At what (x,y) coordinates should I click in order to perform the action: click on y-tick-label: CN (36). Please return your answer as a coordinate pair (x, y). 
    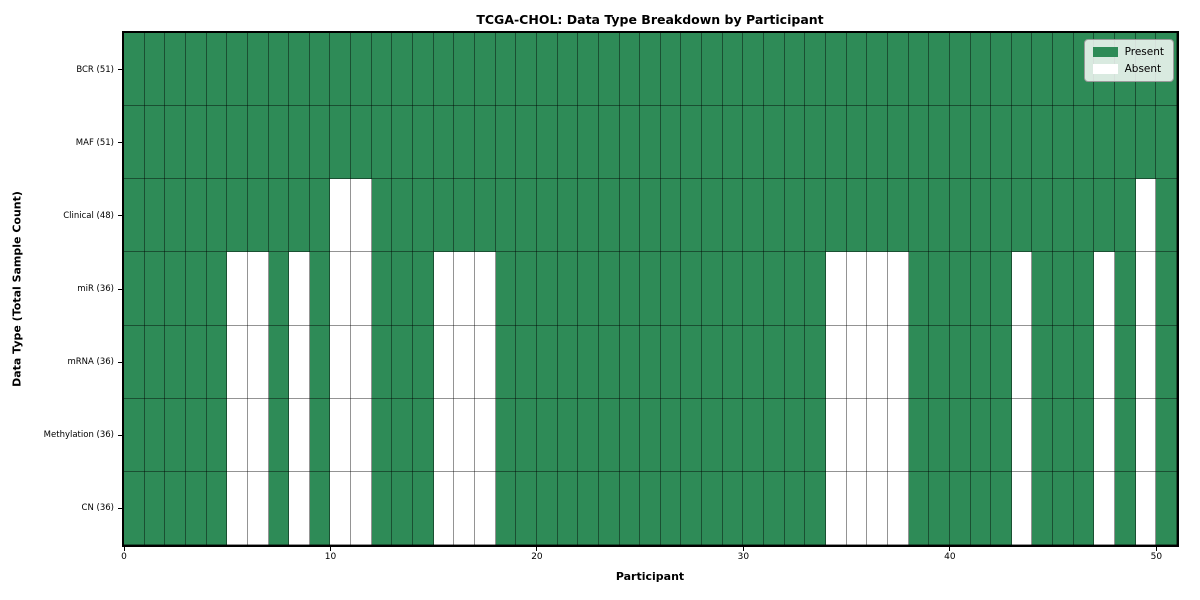
    Looking at the image, I should click on (97, 508).